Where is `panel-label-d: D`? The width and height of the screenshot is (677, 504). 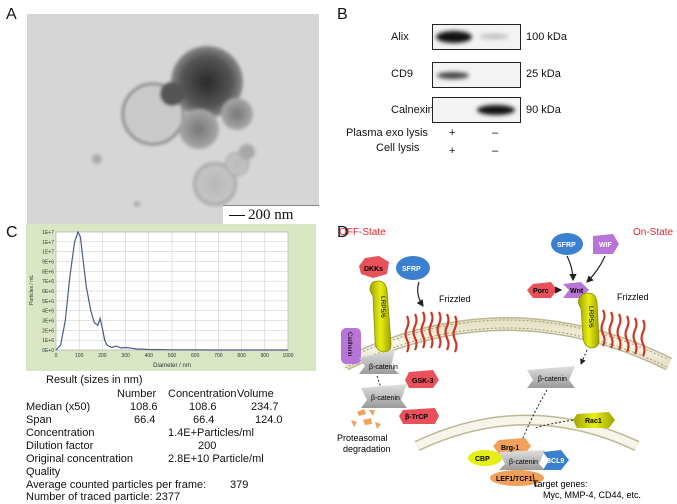 panel-label-d: D is located at coordinates (343, 232).